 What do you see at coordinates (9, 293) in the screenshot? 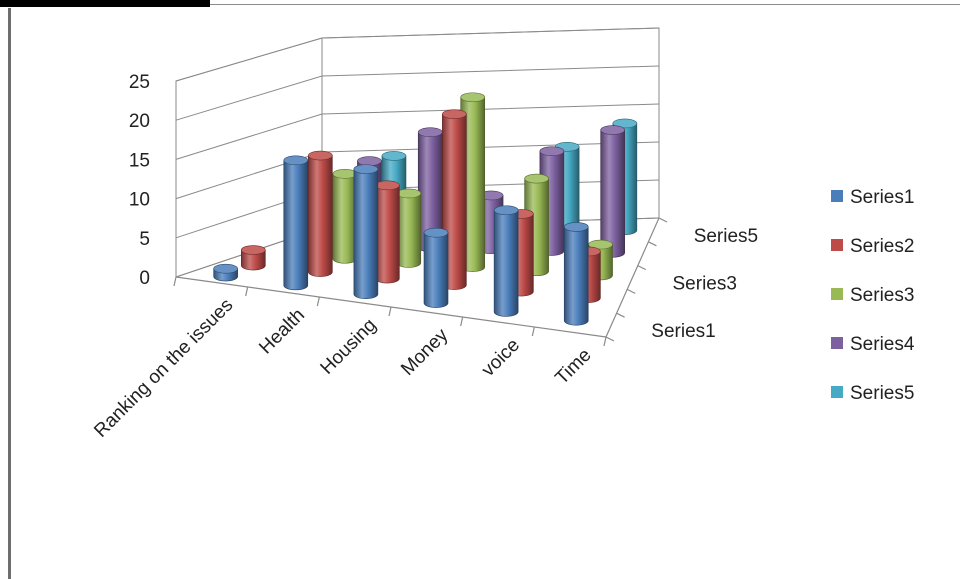
I see `frame-left-bar` at bounding box center [9, 293].